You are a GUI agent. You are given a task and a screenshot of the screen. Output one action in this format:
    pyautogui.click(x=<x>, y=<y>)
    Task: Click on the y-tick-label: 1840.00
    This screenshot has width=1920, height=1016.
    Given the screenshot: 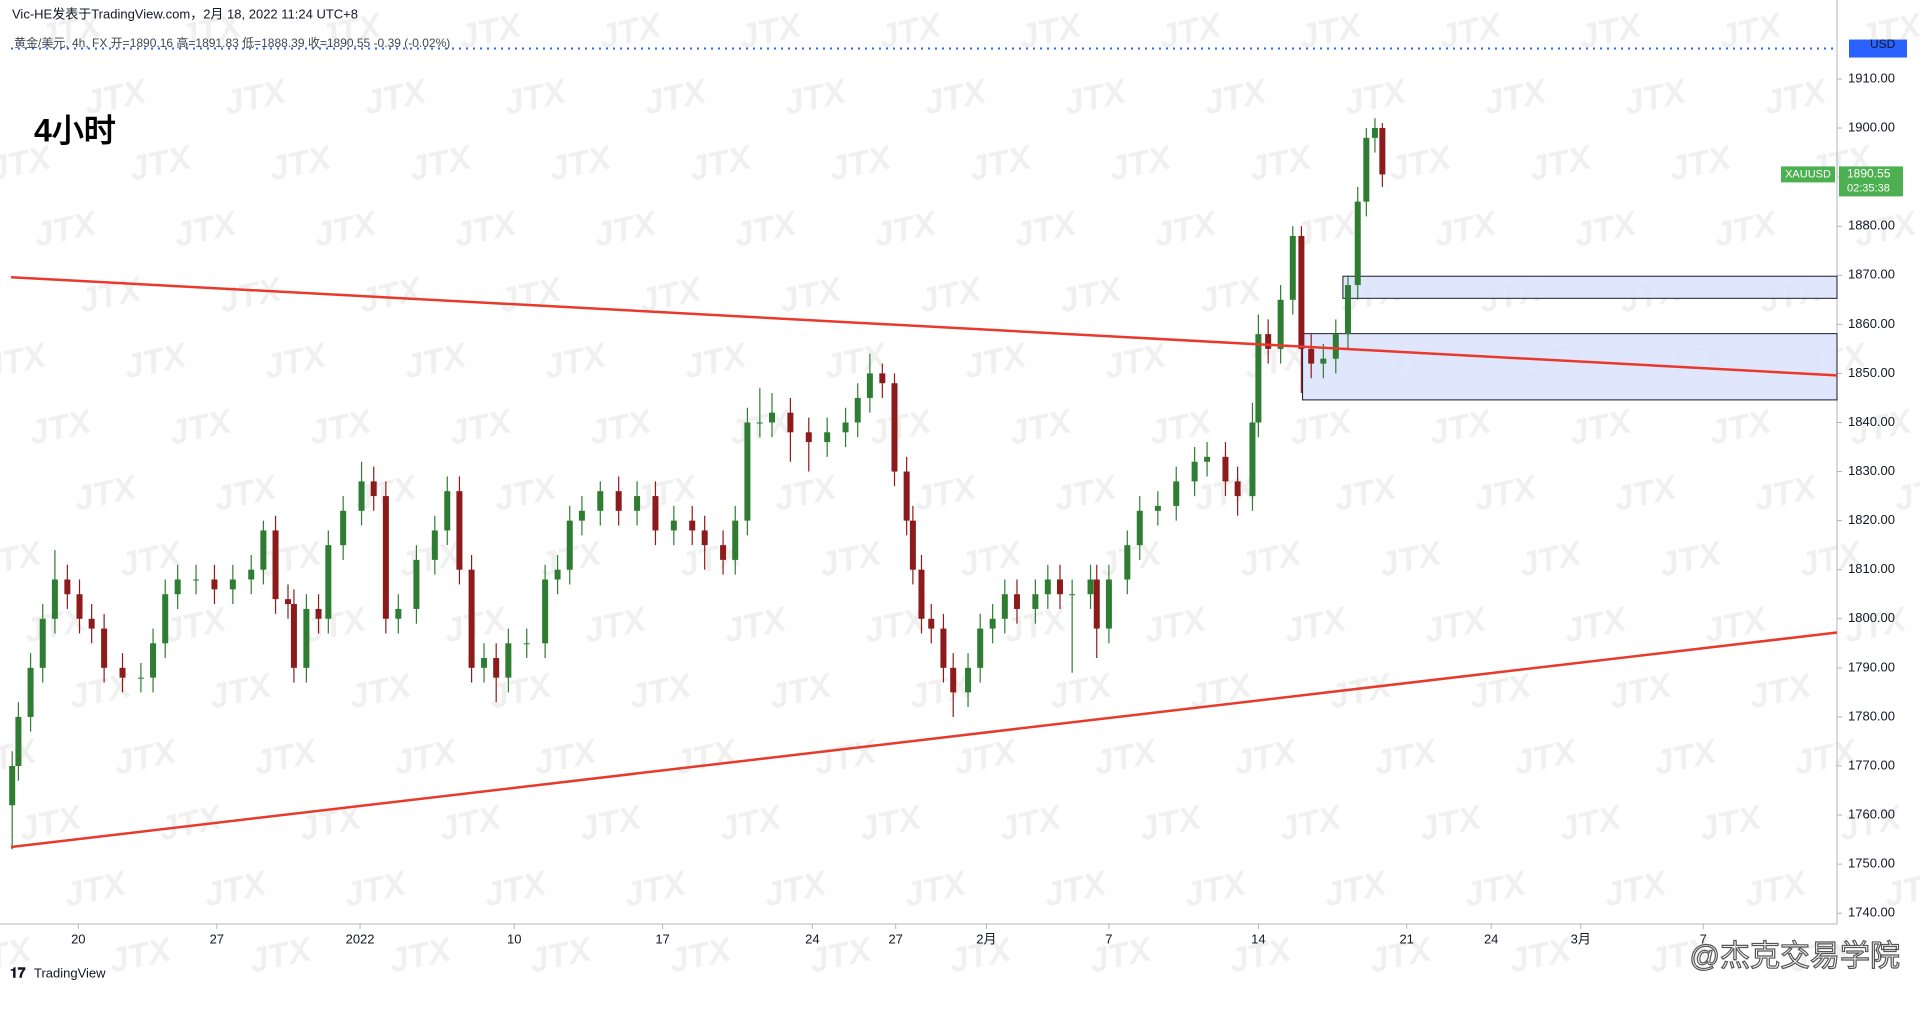 What is the action you would take?
    pyautogui.click(x=1871, y=421)
    